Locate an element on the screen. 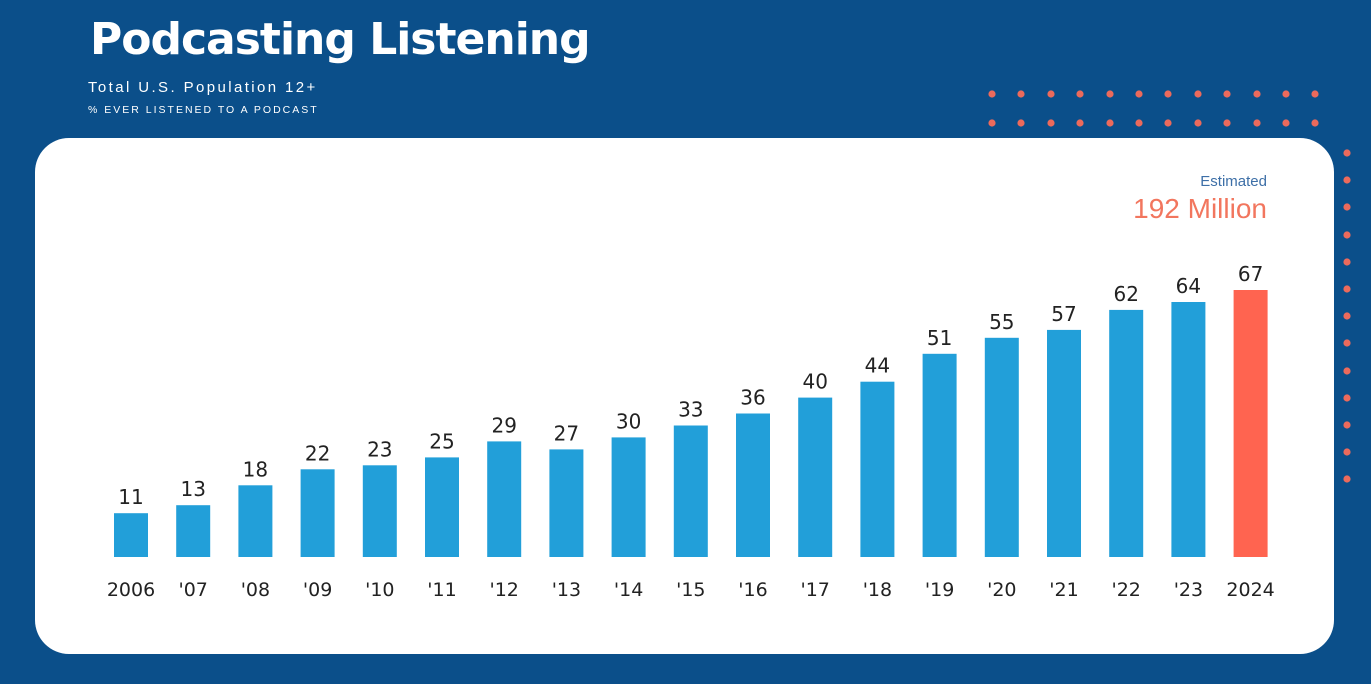  bar-value-label: 62 is located at coordinates (1125, 294).